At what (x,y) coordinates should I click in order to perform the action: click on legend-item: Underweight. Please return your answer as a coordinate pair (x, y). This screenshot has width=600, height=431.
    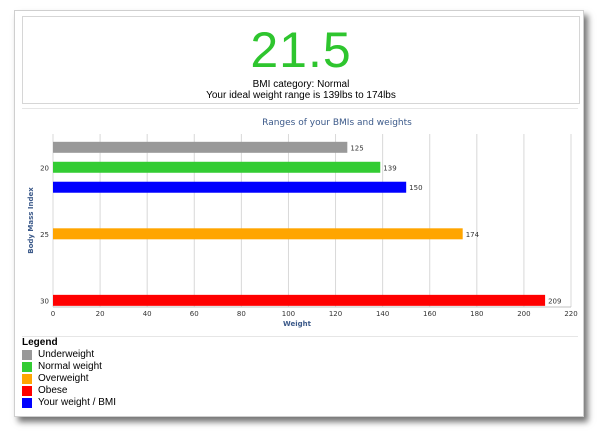
    Looking at the image, I should click on (300, 355).